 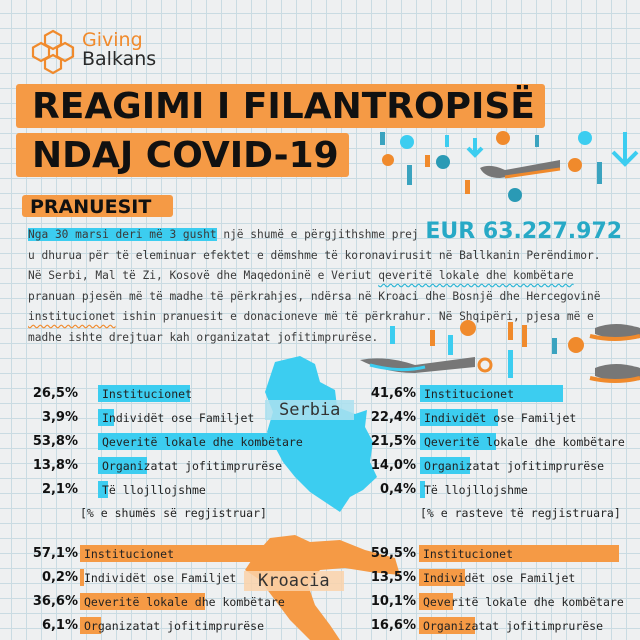 I want to click on bar-row: 0,2% Individët ose Familjet, so click(x=168, y=578).